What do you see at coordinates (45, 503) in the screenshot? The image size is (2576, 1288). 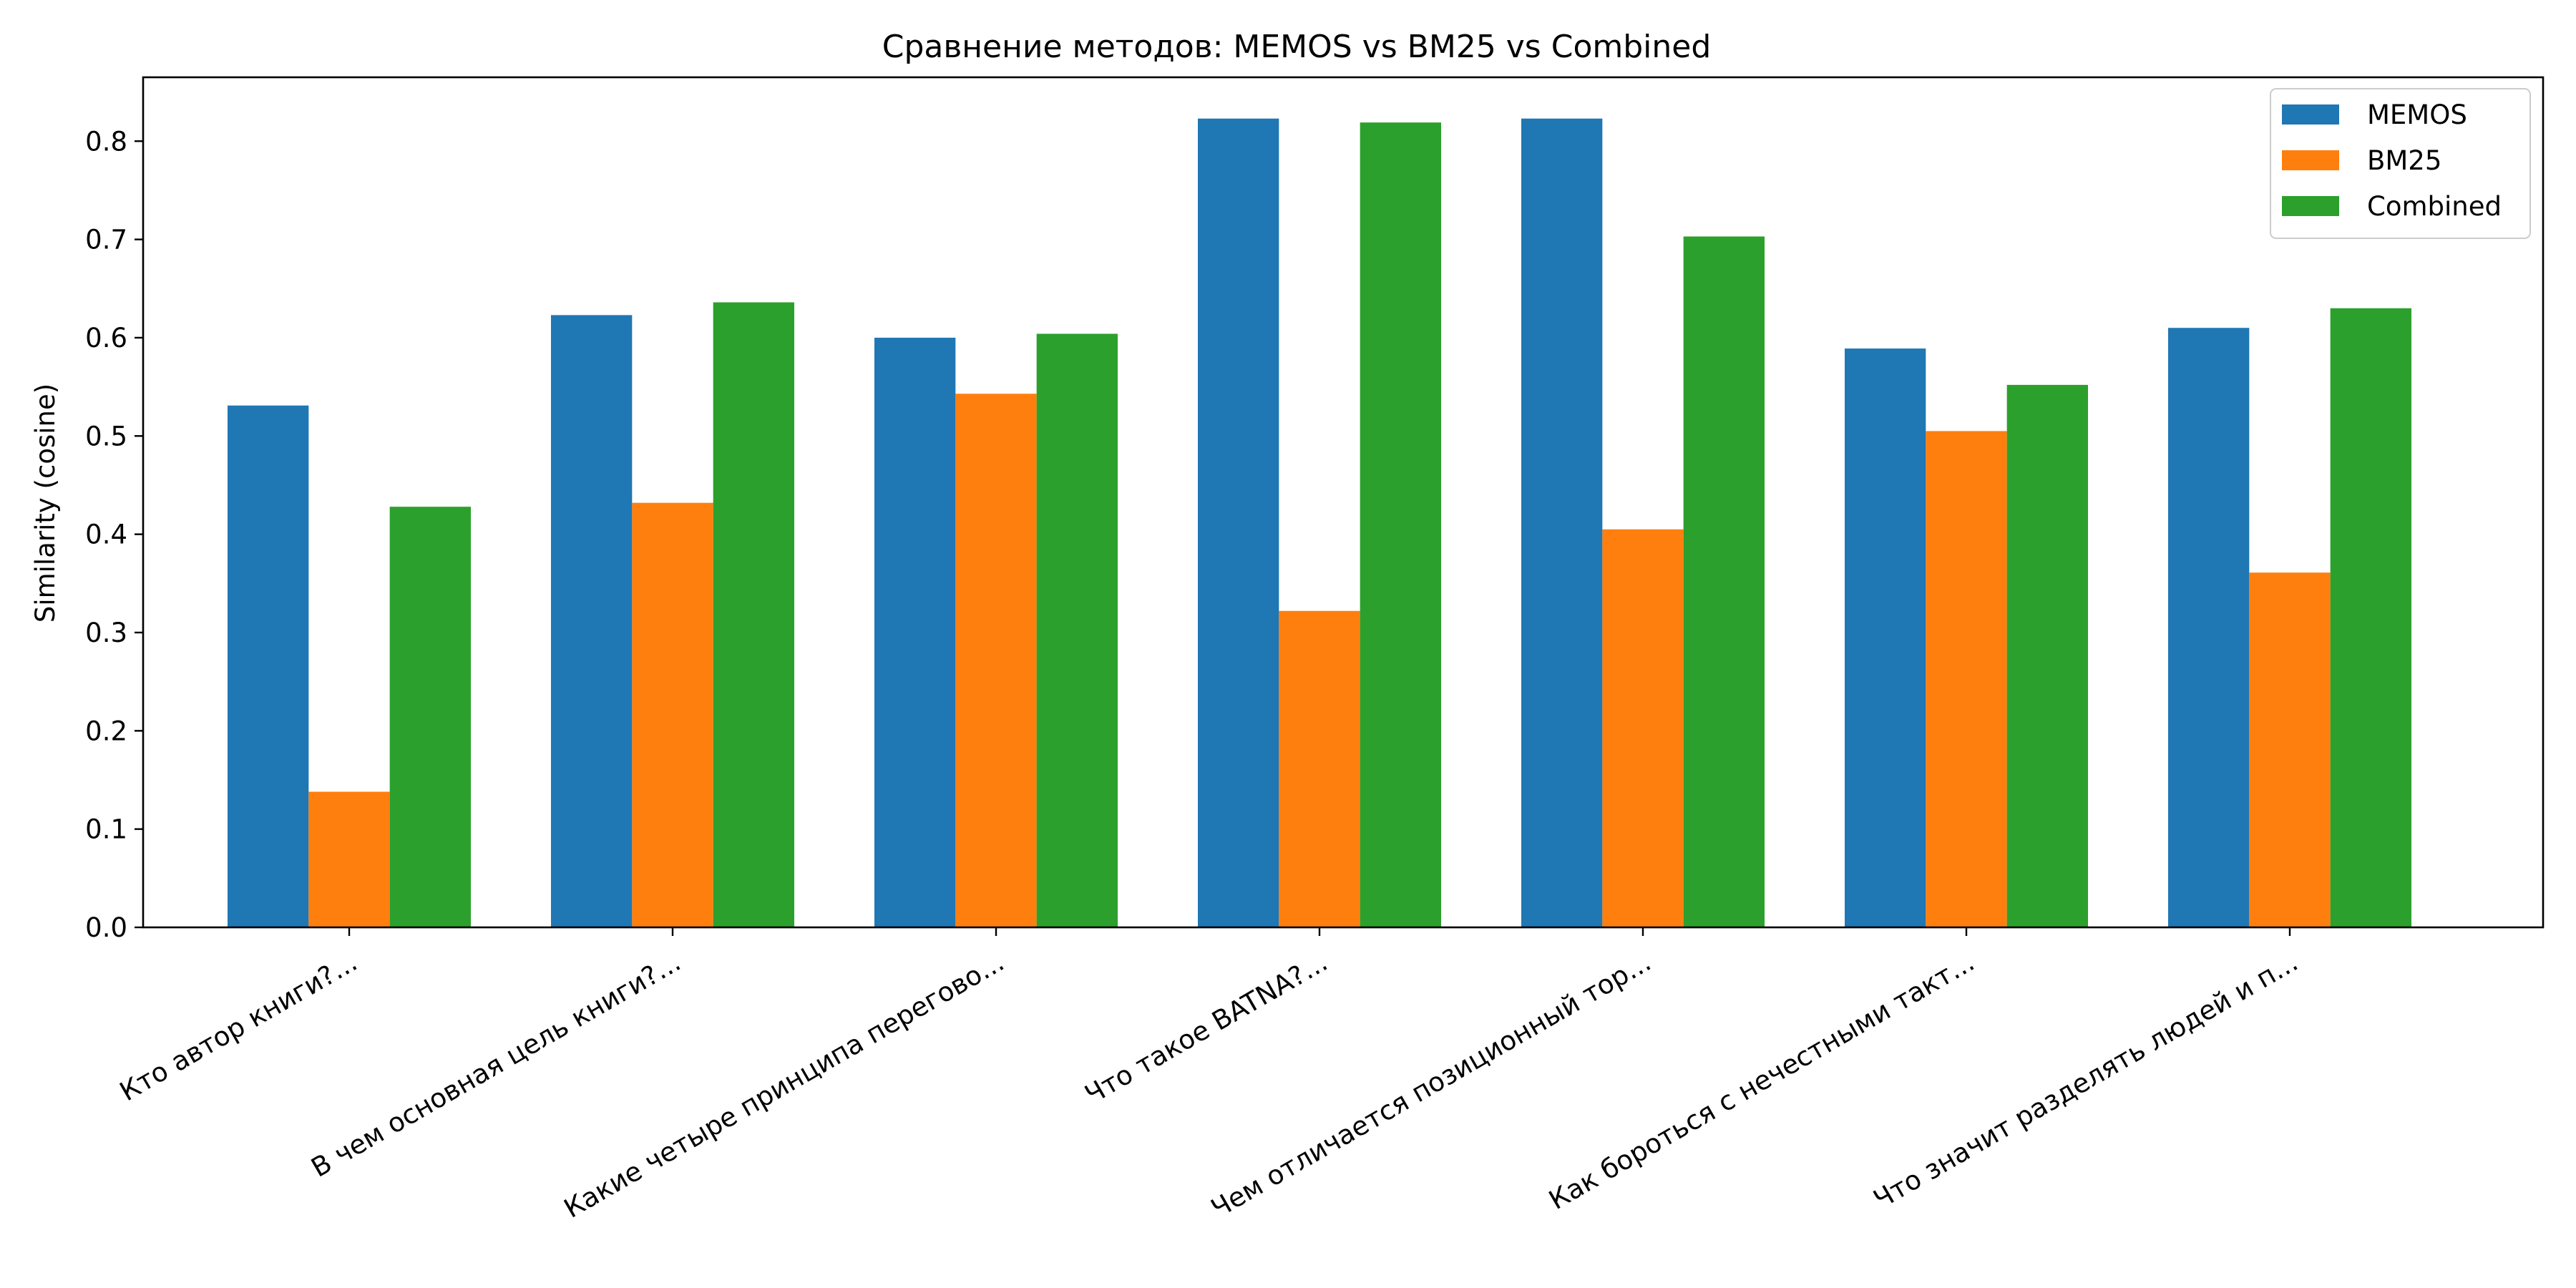 I see `y-axis-label: Similarity (cosine)` at bounding box center [45, 503].